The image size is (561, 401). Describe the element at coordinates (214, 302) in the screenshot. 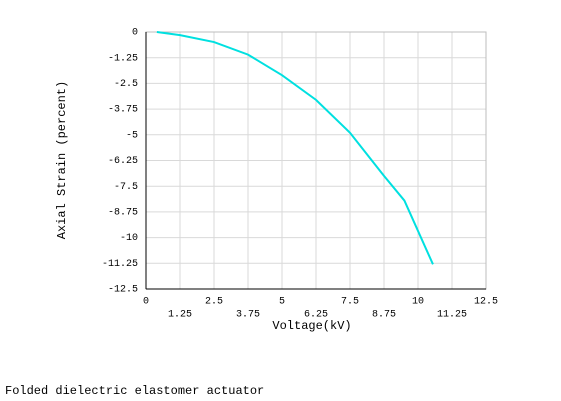

I see `x-tick-label: 2.5` at that location.